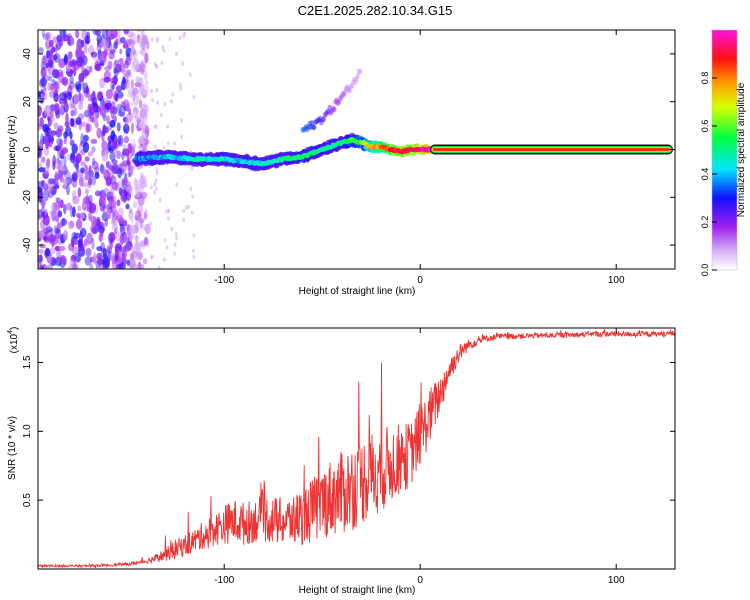 Image resolution: width=750 pixels, height=600 pixels. I want to click on spectrogram-x-tick-label: 0, so click(420, 280).